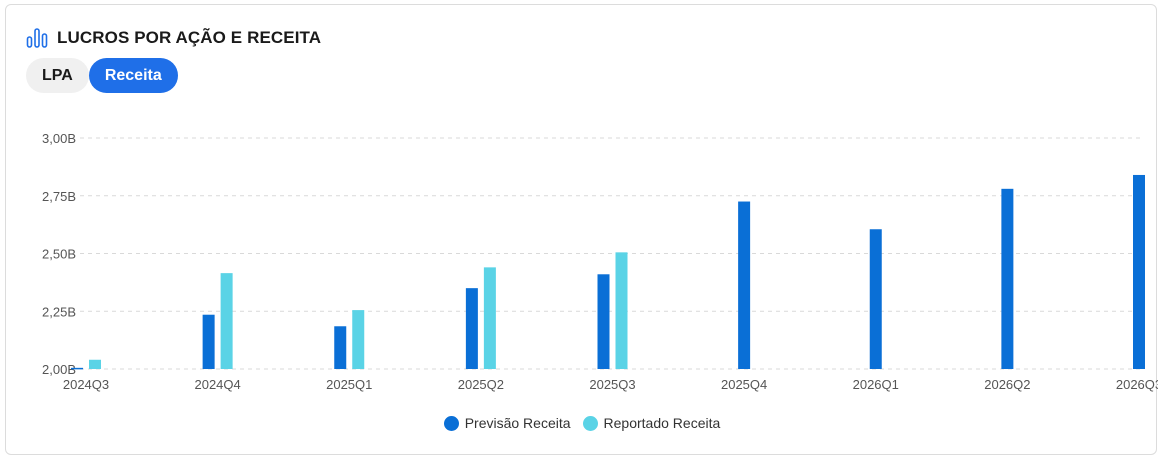 The height and width of the screenshot is (460, 1163). Describe the element at coordinates (37, 38) in the screenshot. I see `bar-chart-icon` at that location.